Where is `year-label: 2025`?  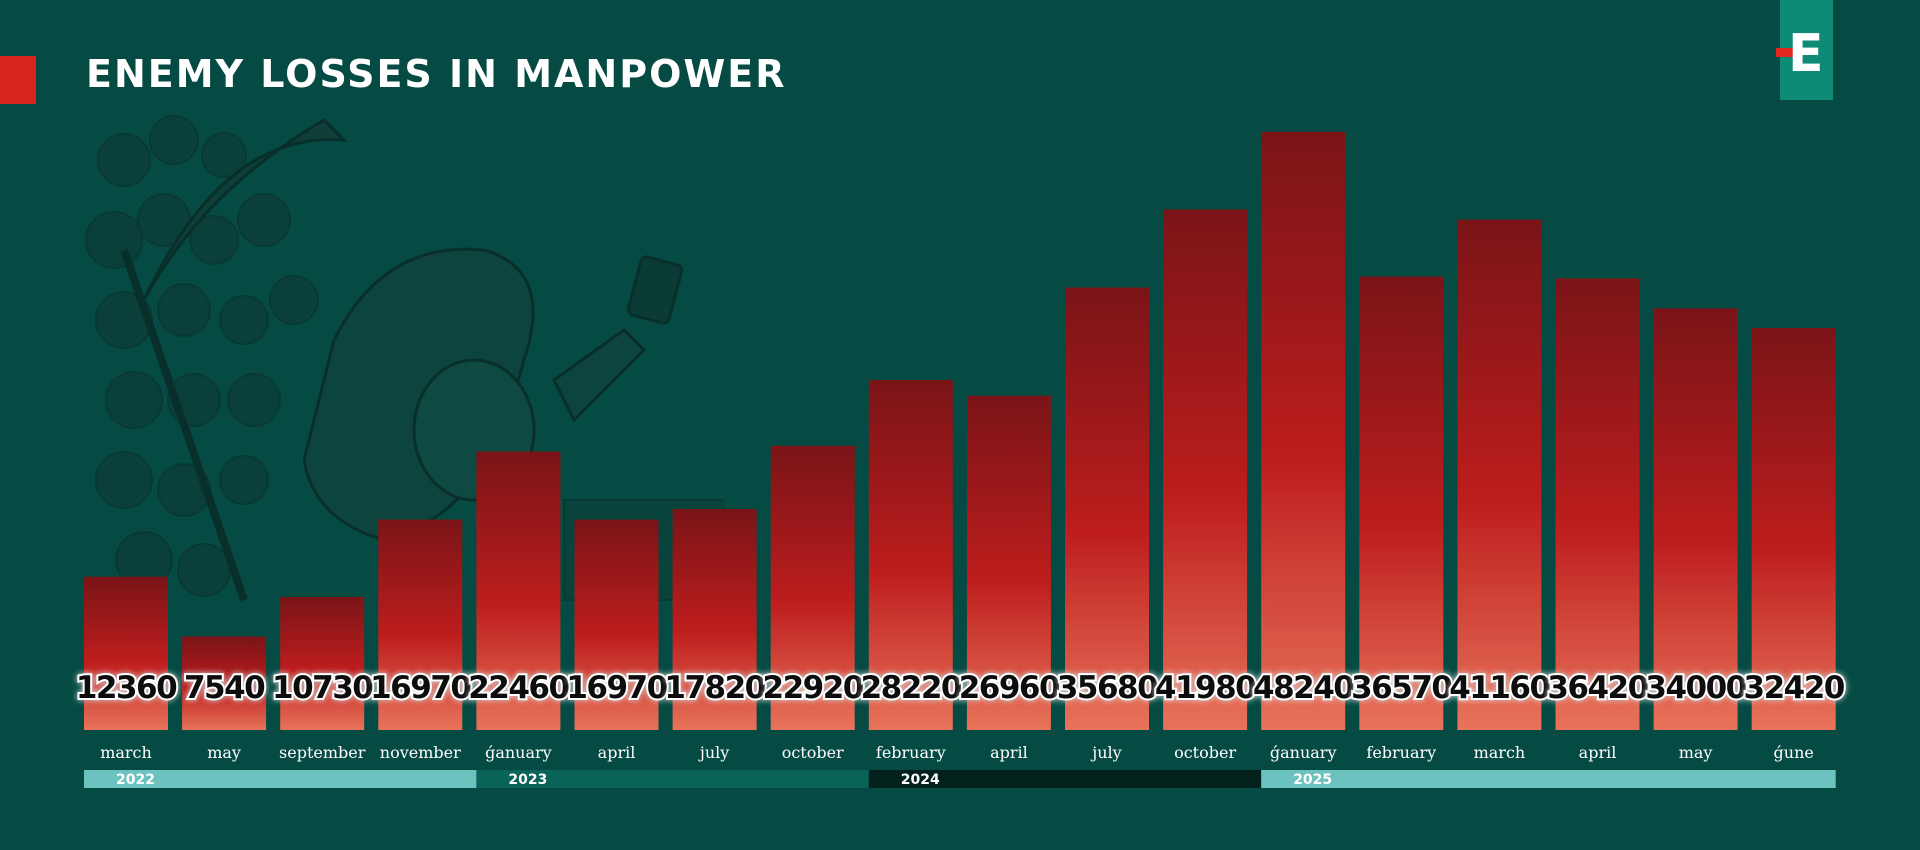 year-label: 2025 is located at coordinates (1312, 780).